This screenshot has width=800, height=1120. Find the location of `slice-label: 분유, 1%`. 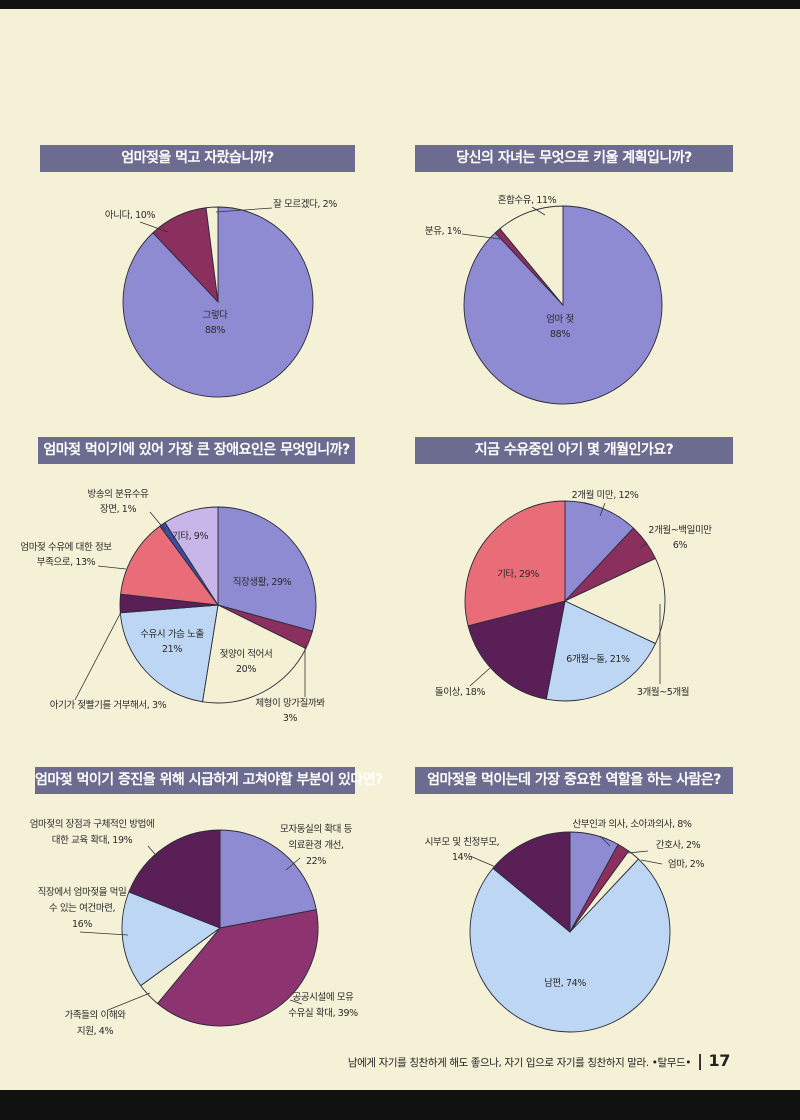

slice-label: 분유, 1% is located at coordinates (443, 231).